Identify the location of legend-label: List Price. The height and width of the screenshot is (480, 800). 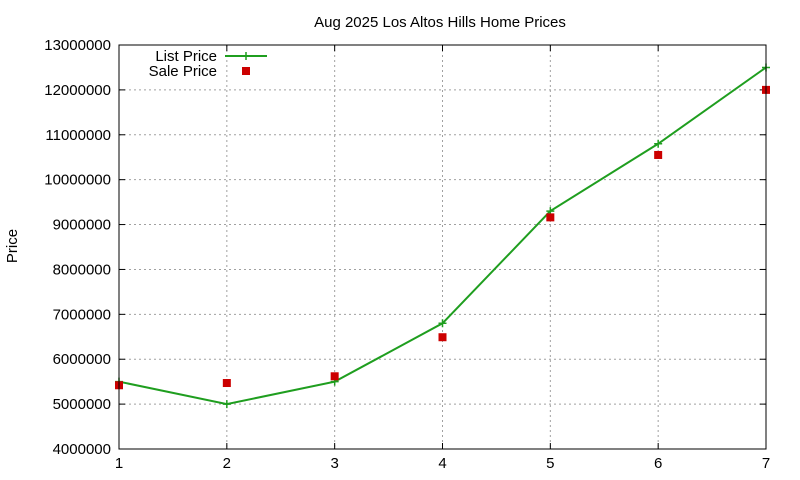
(186, 56).